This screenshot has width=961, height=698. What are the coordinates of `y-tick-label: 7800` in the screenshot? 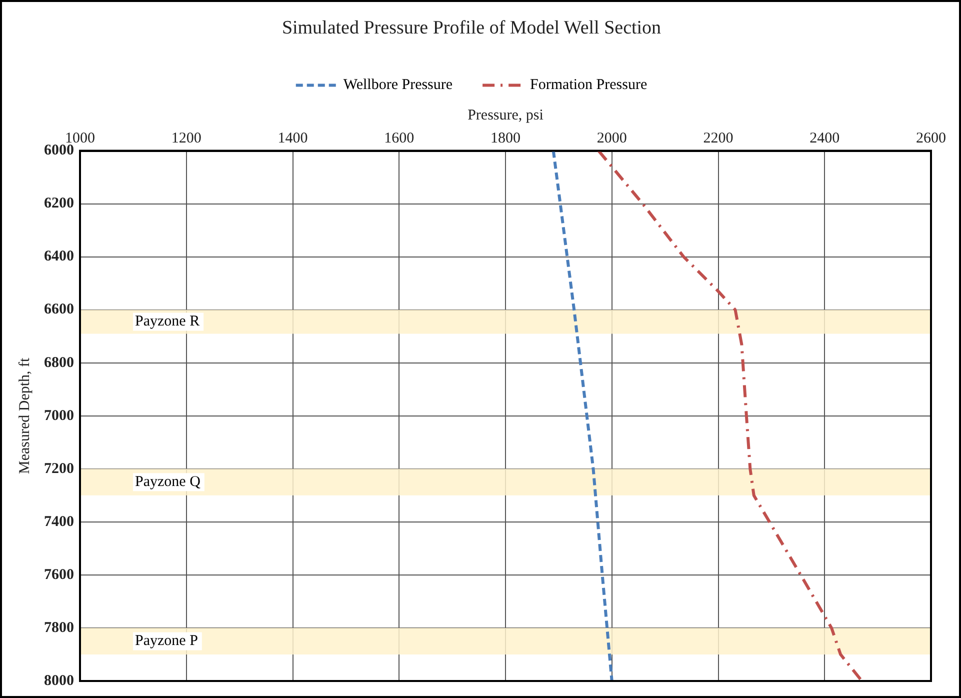 It's located at (59, 628).